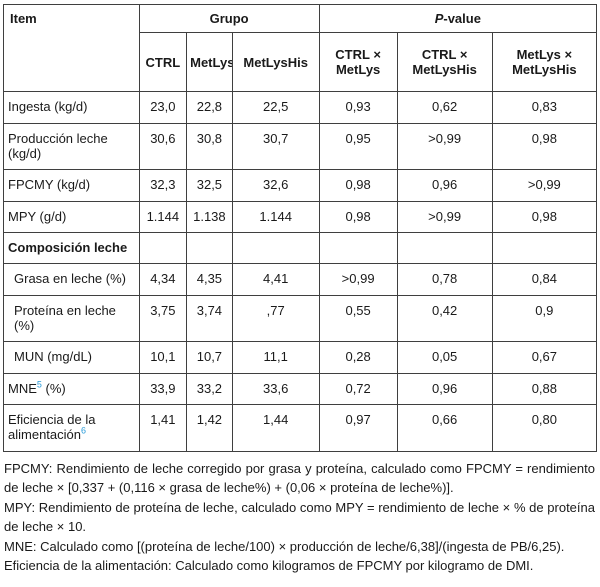 This screenshot has height=587, width=600. I want to click on row-label: MPY (g/d), so click(71, 216).